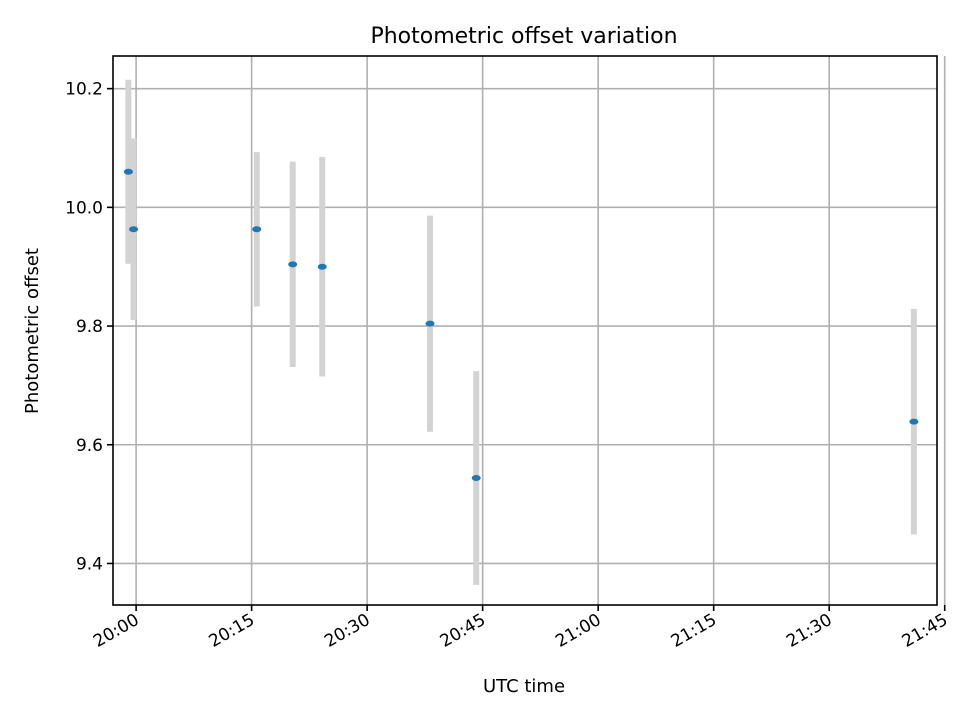  I want to click on x-tick-label: 21:30, so click(809, 631).